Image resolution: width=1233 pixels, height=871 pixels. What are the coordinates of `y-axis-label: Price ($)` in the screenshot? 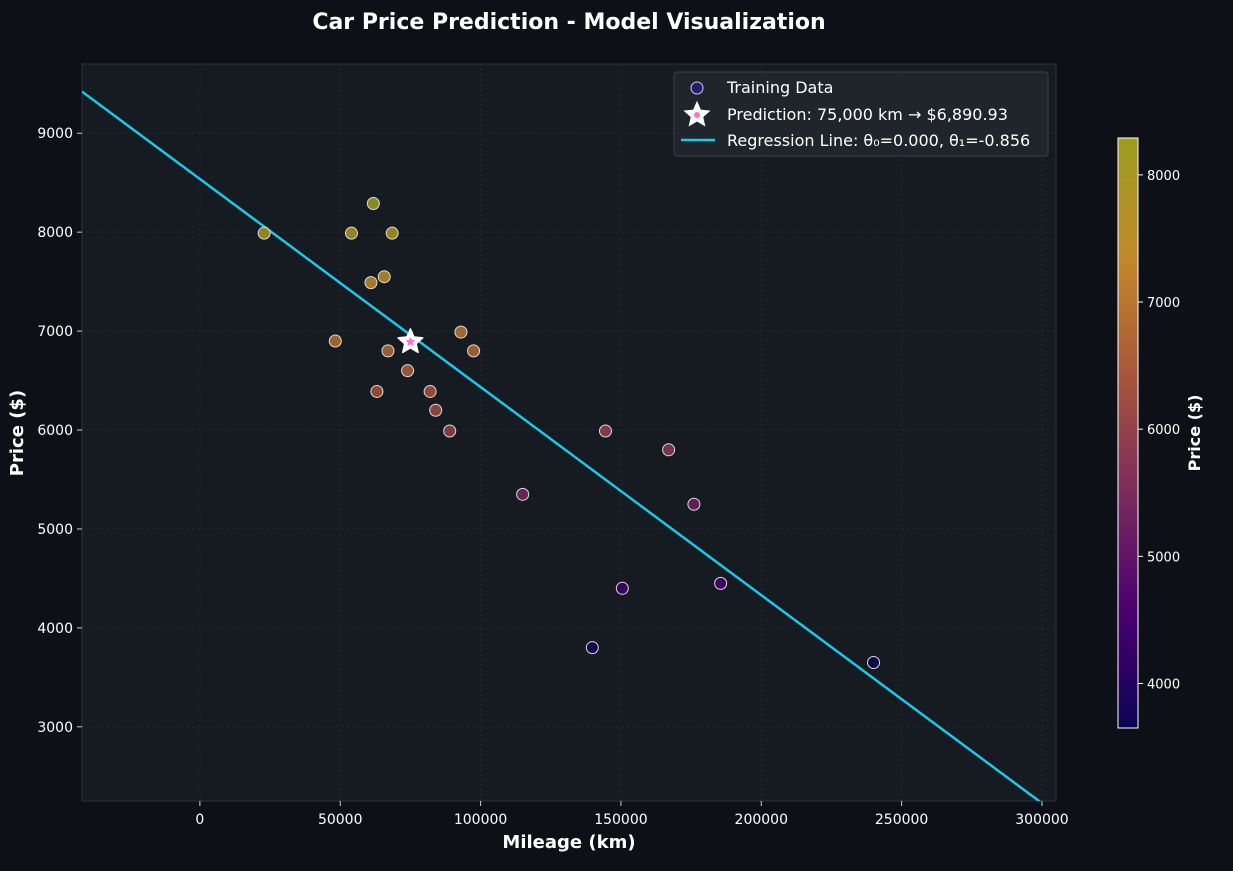 It's located at (17, 433).